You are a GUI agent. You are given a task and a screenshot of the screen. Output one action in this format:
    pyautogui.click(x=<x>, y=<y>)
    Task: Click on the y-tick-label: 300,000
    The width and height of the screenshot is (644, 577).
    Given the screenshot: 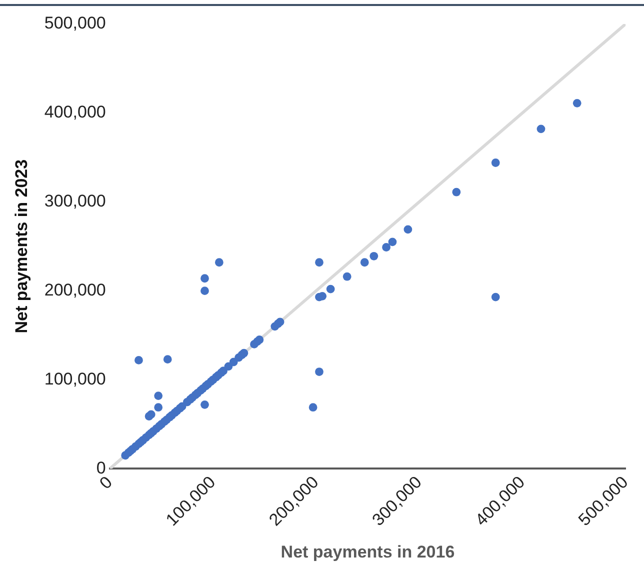 What is the action you would take?
    pyautogui.click(x=75, y=201)
    